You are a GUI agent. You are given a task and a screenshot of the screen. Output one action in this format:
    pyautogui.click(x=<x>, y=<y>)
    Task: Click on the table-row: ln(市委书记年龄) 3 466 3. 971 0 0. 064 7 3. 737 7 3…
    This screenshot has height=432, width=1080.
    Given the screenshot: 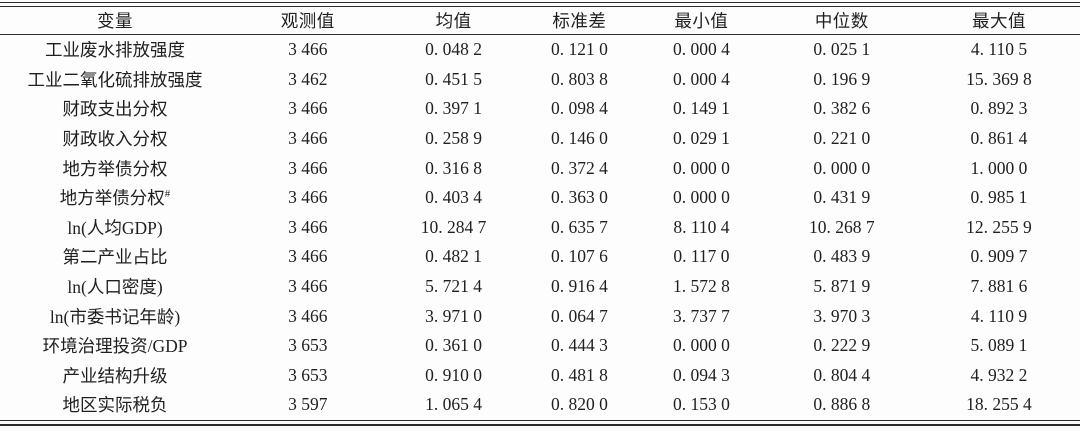 What is the action you would take?
    pyautogui.click(x=540, y=316)
    